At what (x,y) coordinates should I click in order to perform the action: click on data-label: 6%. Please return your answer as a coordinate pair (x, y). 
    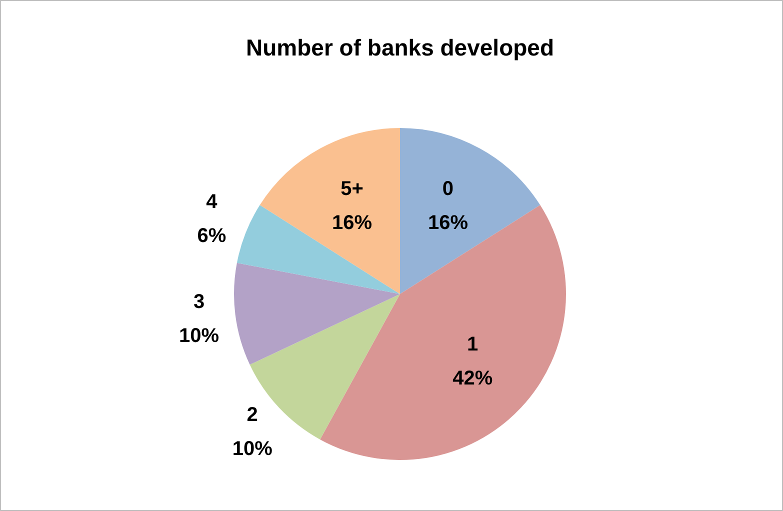
    Looking at the image, I should click on (211, 235).